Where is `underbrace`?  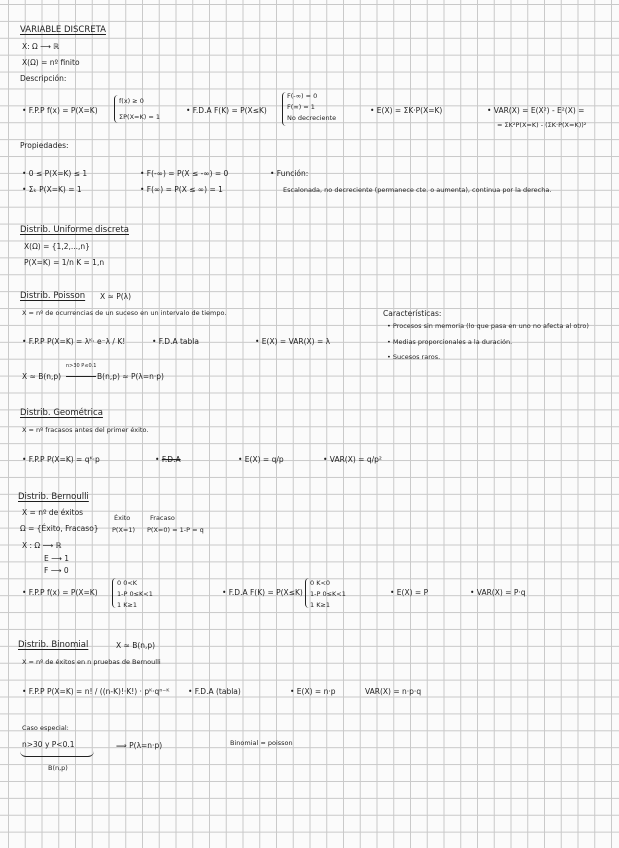
underbrace is located at coordinates (57, 754).